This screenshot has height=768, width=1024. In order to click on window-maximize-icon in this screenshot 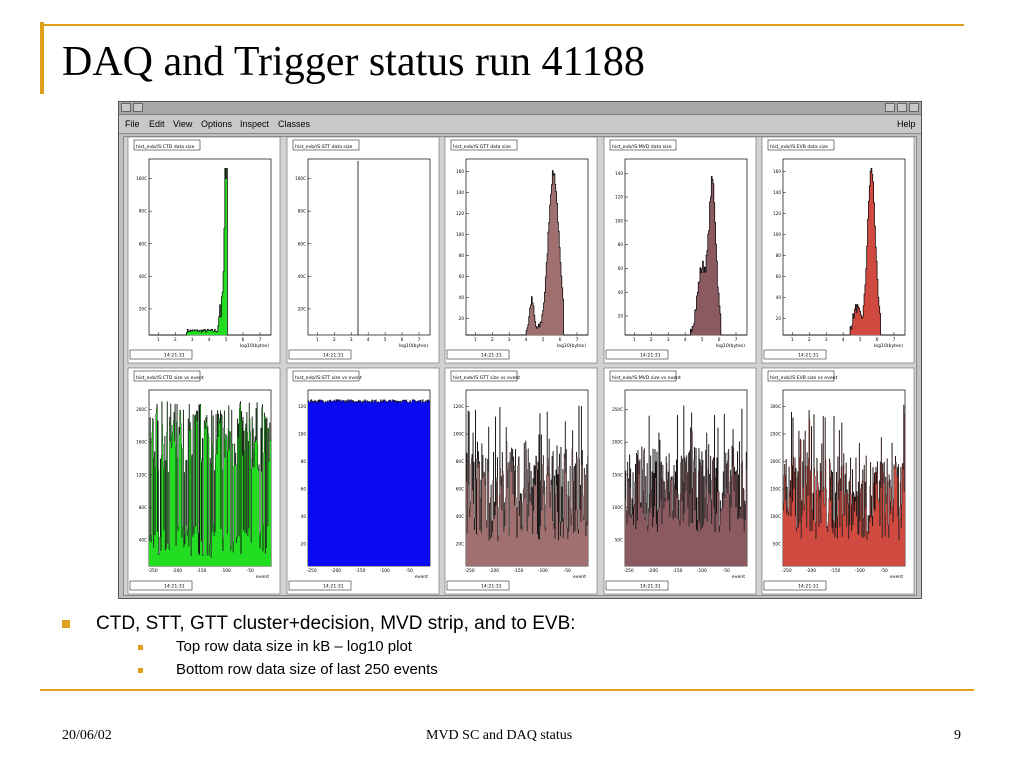, I will do `click(902, 107)`.